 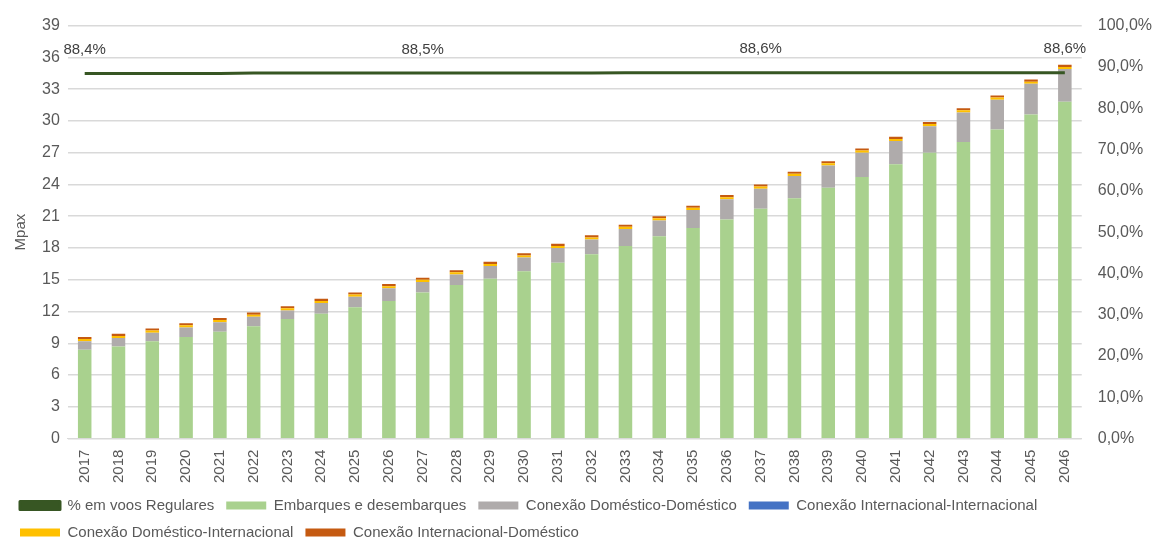 I want to click on x-tick-label: 2038, so click(x=793, y=466).